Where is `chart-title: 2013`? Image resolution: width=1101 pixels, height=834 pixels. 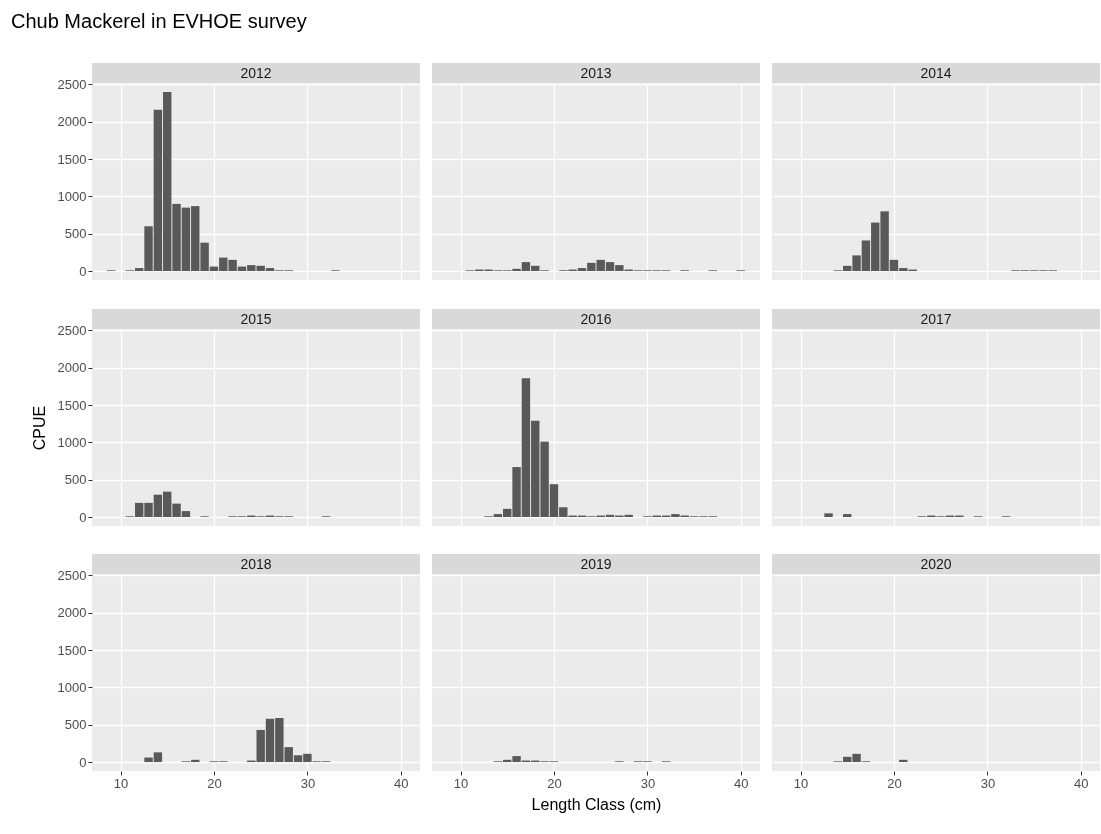 chart-title: 2013 is located at coordinates (596, 73).